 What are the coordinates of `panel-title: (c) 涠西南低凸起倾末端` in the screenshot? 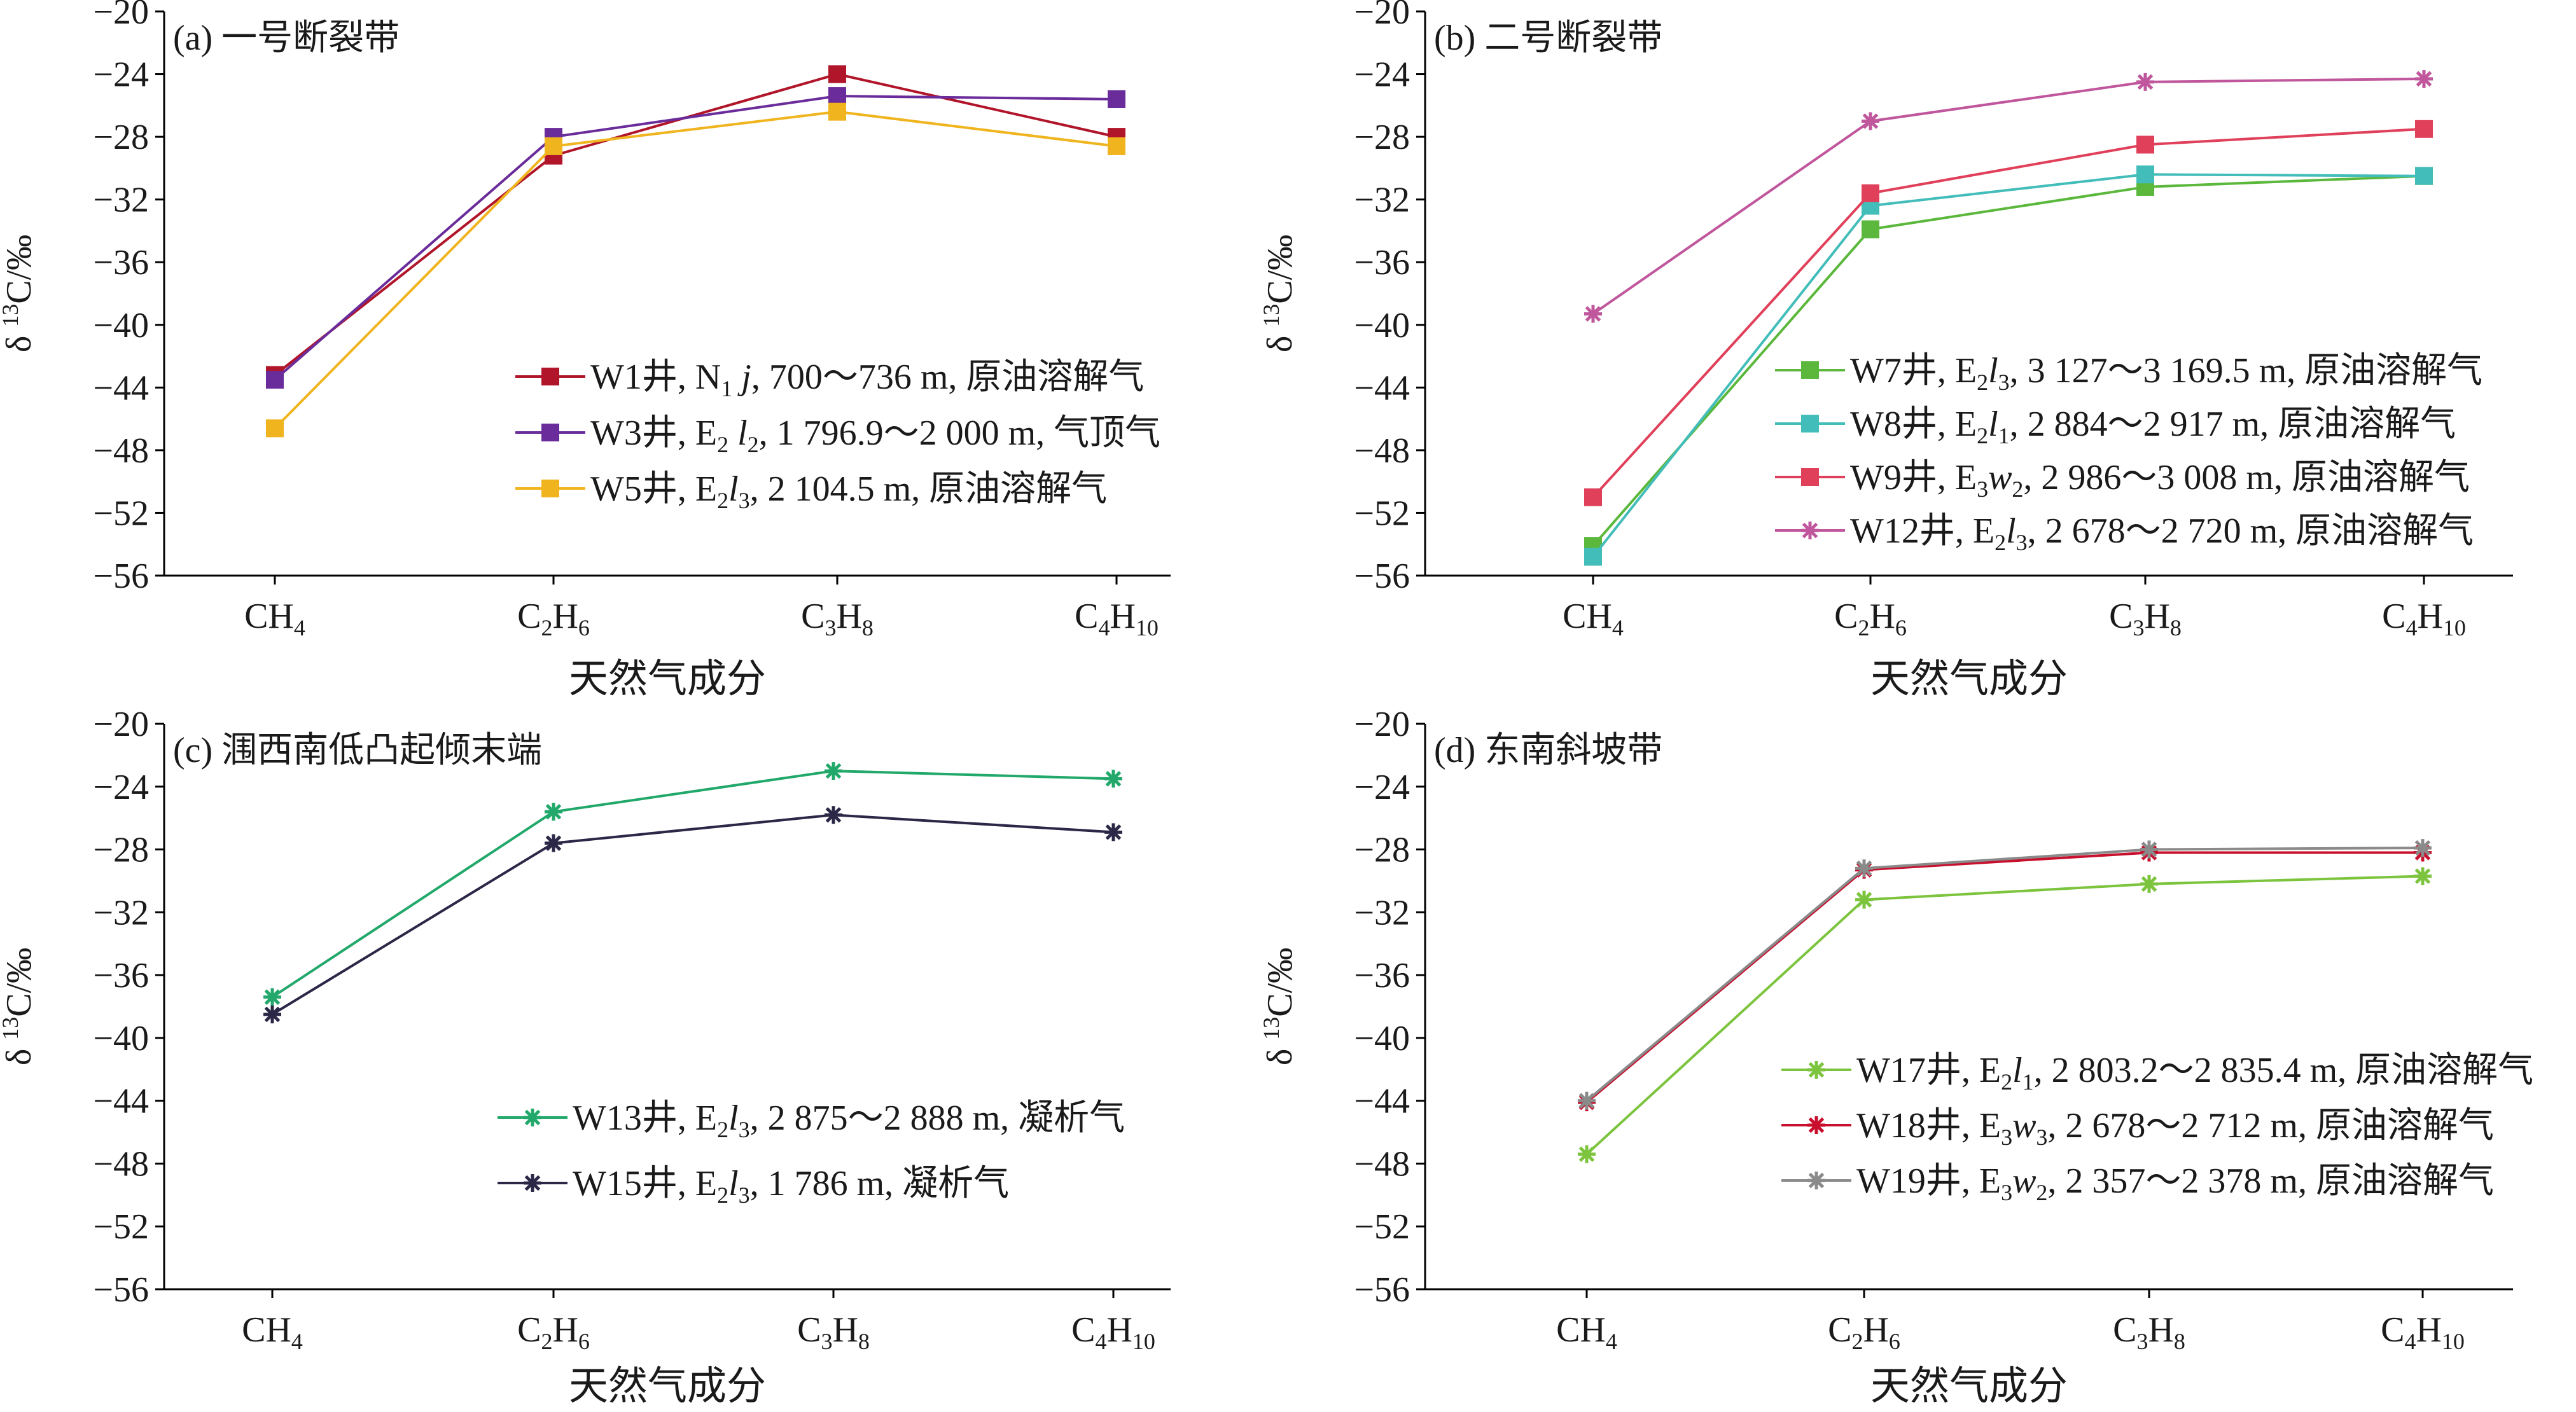 It's located at (357, 751).